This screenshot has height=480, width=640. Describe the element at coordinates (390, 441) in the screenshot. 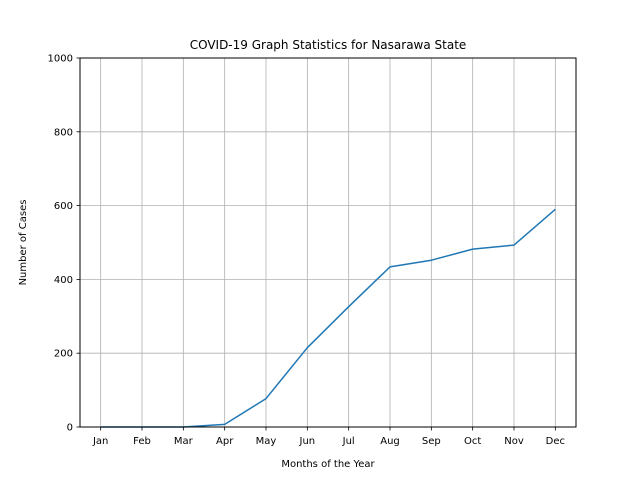

I see `x-tick-label: Aug` at that location.